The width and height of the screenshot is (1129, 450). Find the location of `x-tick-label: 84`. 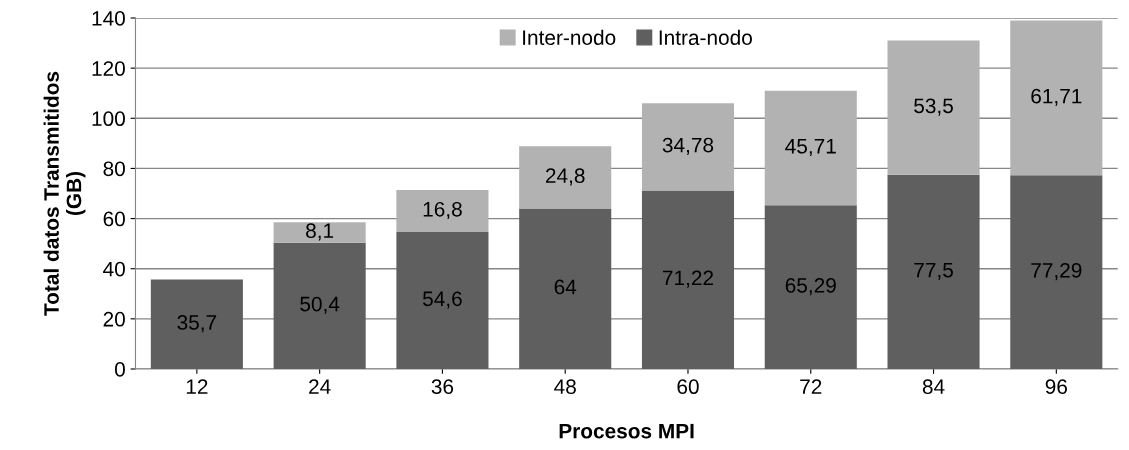

x-tick-label: 84 is located at coordinates (933, 387).